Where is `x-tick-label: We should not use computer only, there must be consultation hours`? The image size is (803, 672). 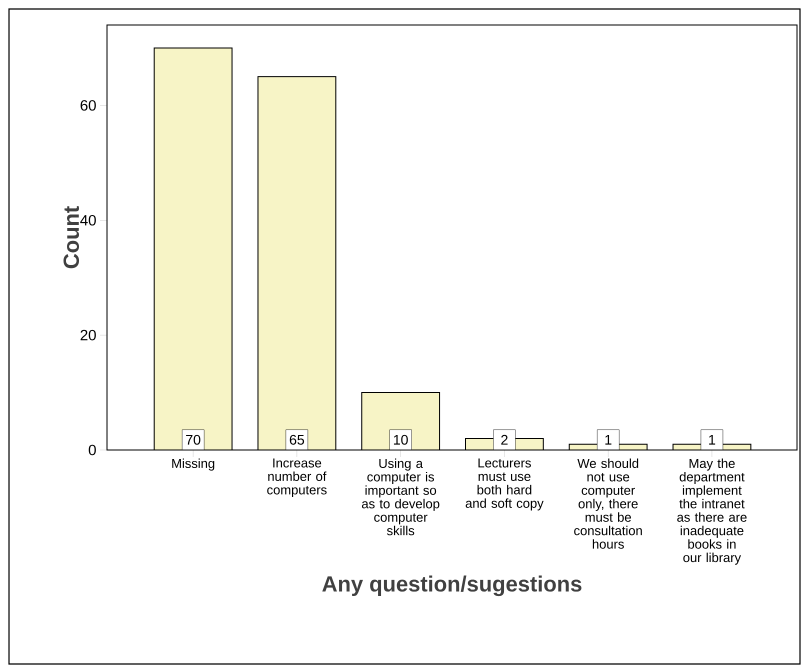
x-tick-label: We should not use computer only, there must be consultation hours is located at coordinates (608, 503).